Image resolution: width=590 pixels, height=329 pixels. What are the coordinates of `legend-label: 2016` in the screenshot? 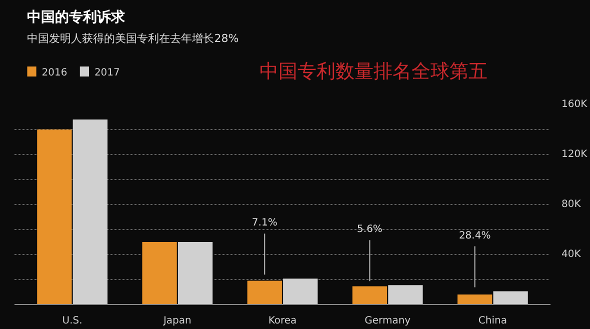 It's located at (55, 73).